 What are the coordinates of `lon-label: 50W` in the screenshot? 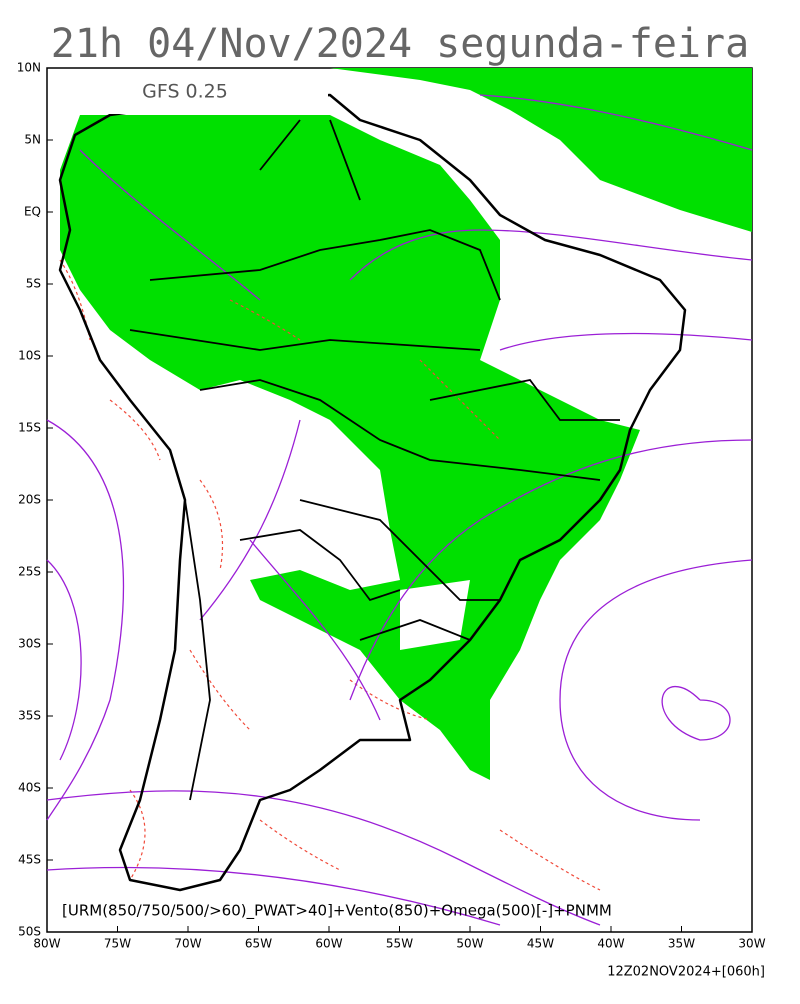 It's located at (469, 944).